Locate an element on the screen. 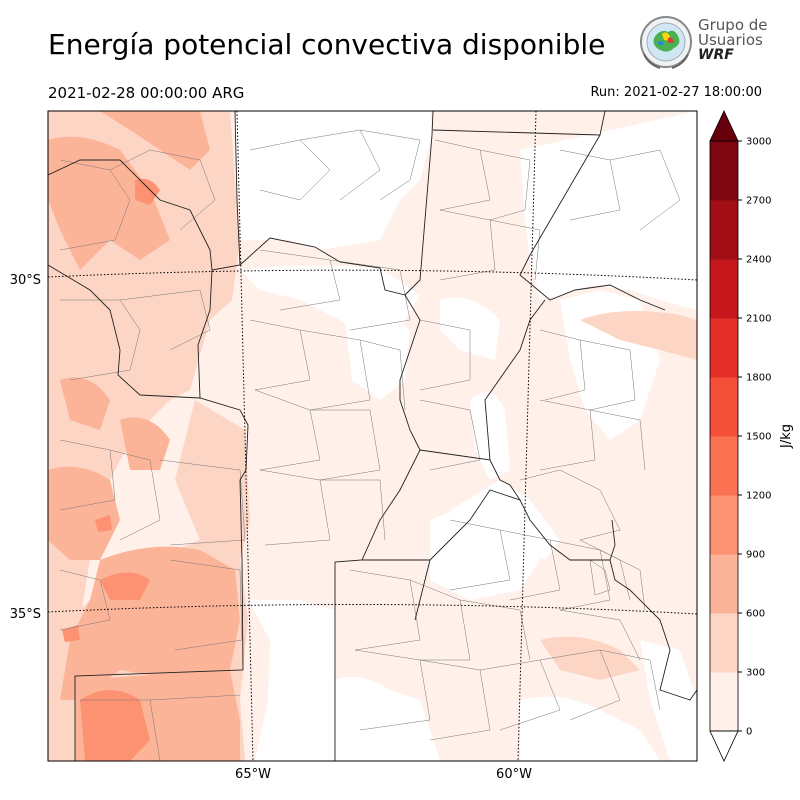 The height and width of the screenshot is (800, 800). lat-label-30s: 30°S is located at coordinates (25, 280).